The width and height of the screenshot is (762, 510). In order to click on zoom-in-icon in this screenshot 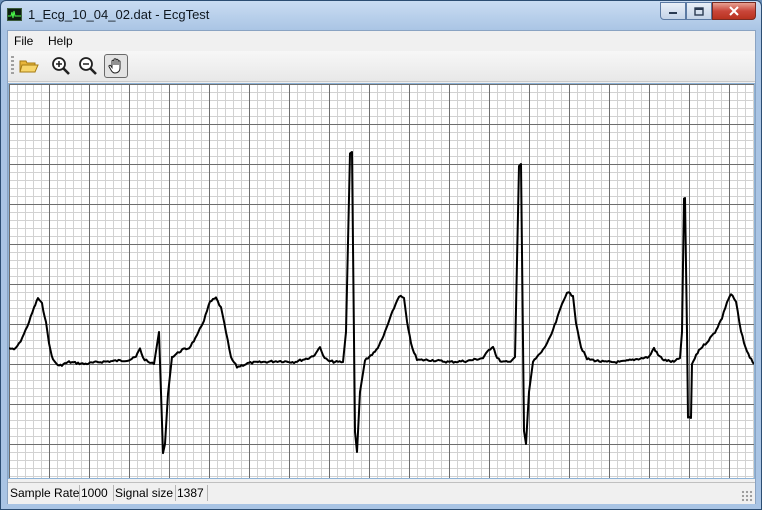, I will do `click(61, 66)`.